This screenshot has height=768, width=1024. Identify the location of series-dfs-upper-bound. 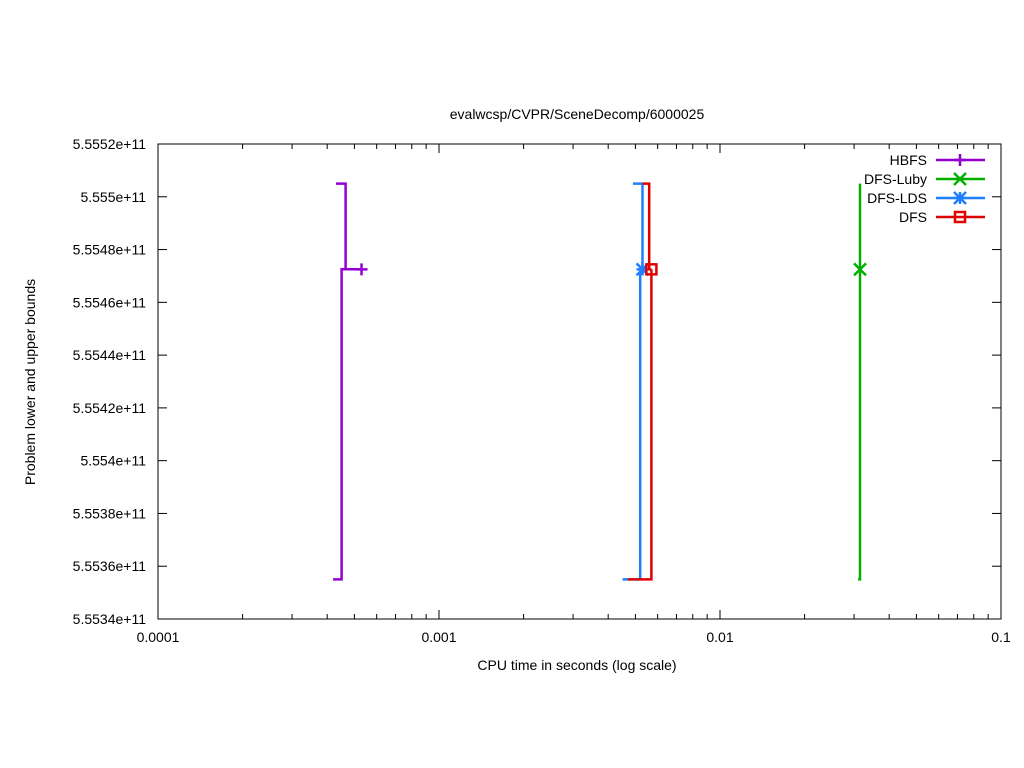
(647, 226).